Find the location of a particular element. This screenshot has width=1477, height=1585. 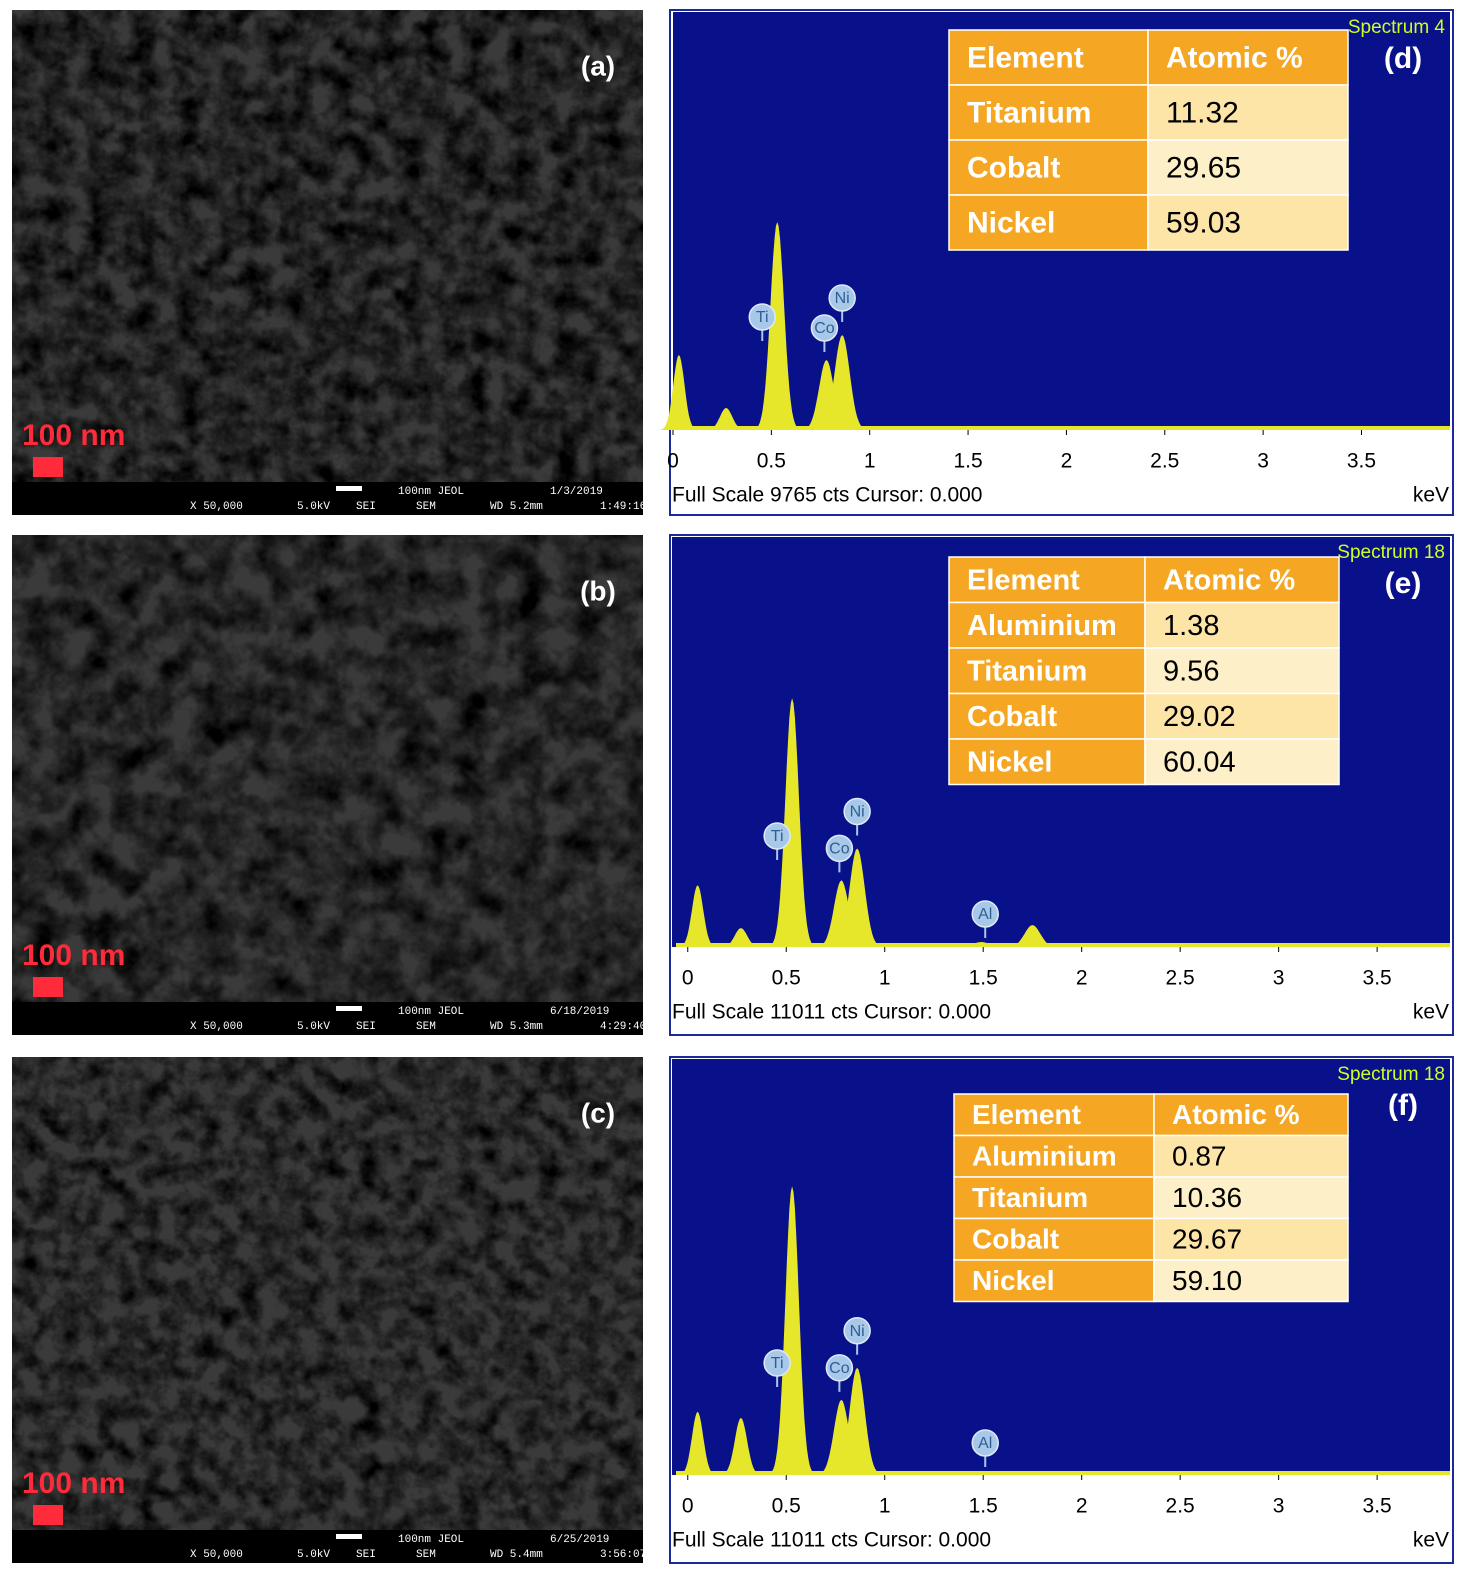

table-text: 11.32 is located at coordinates (1202, 112).